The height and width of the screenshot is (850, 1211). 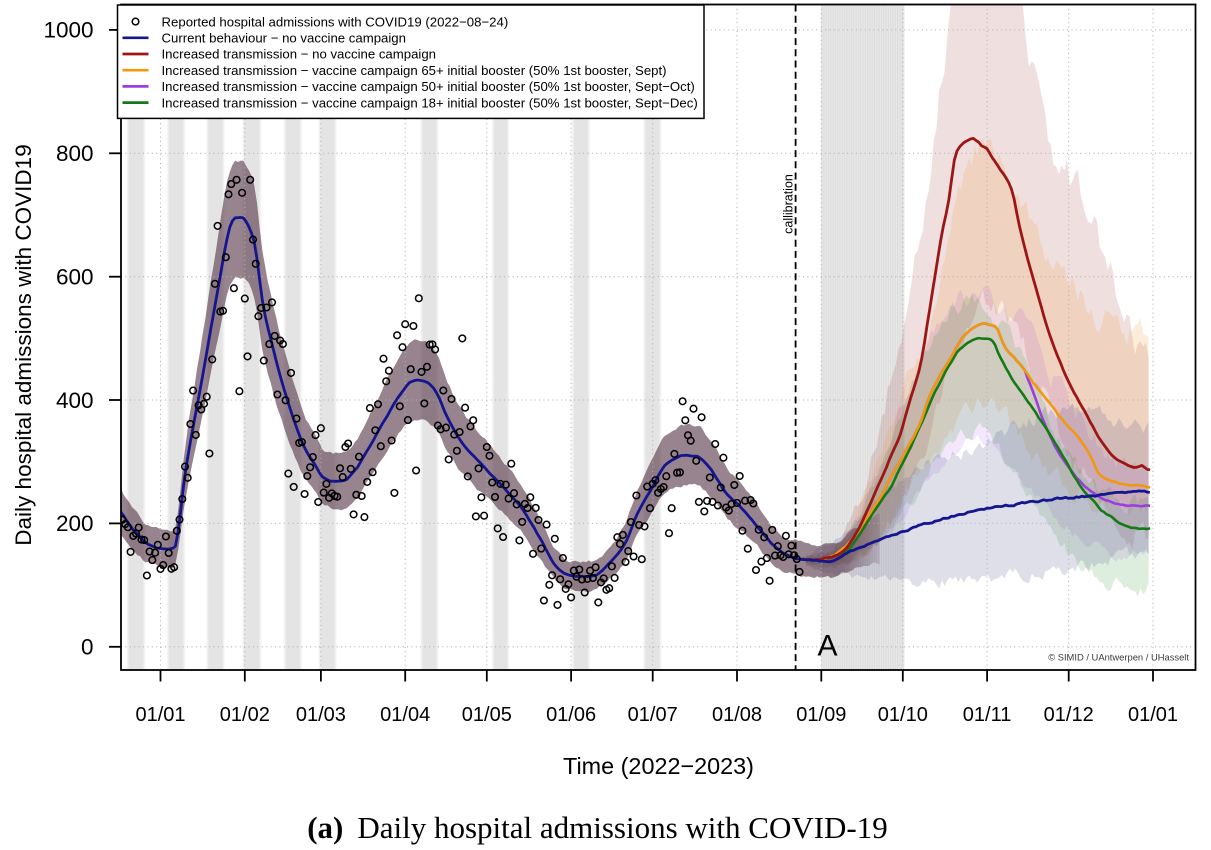 I want to click on svg-text: 600, so click(x=75, y=277).